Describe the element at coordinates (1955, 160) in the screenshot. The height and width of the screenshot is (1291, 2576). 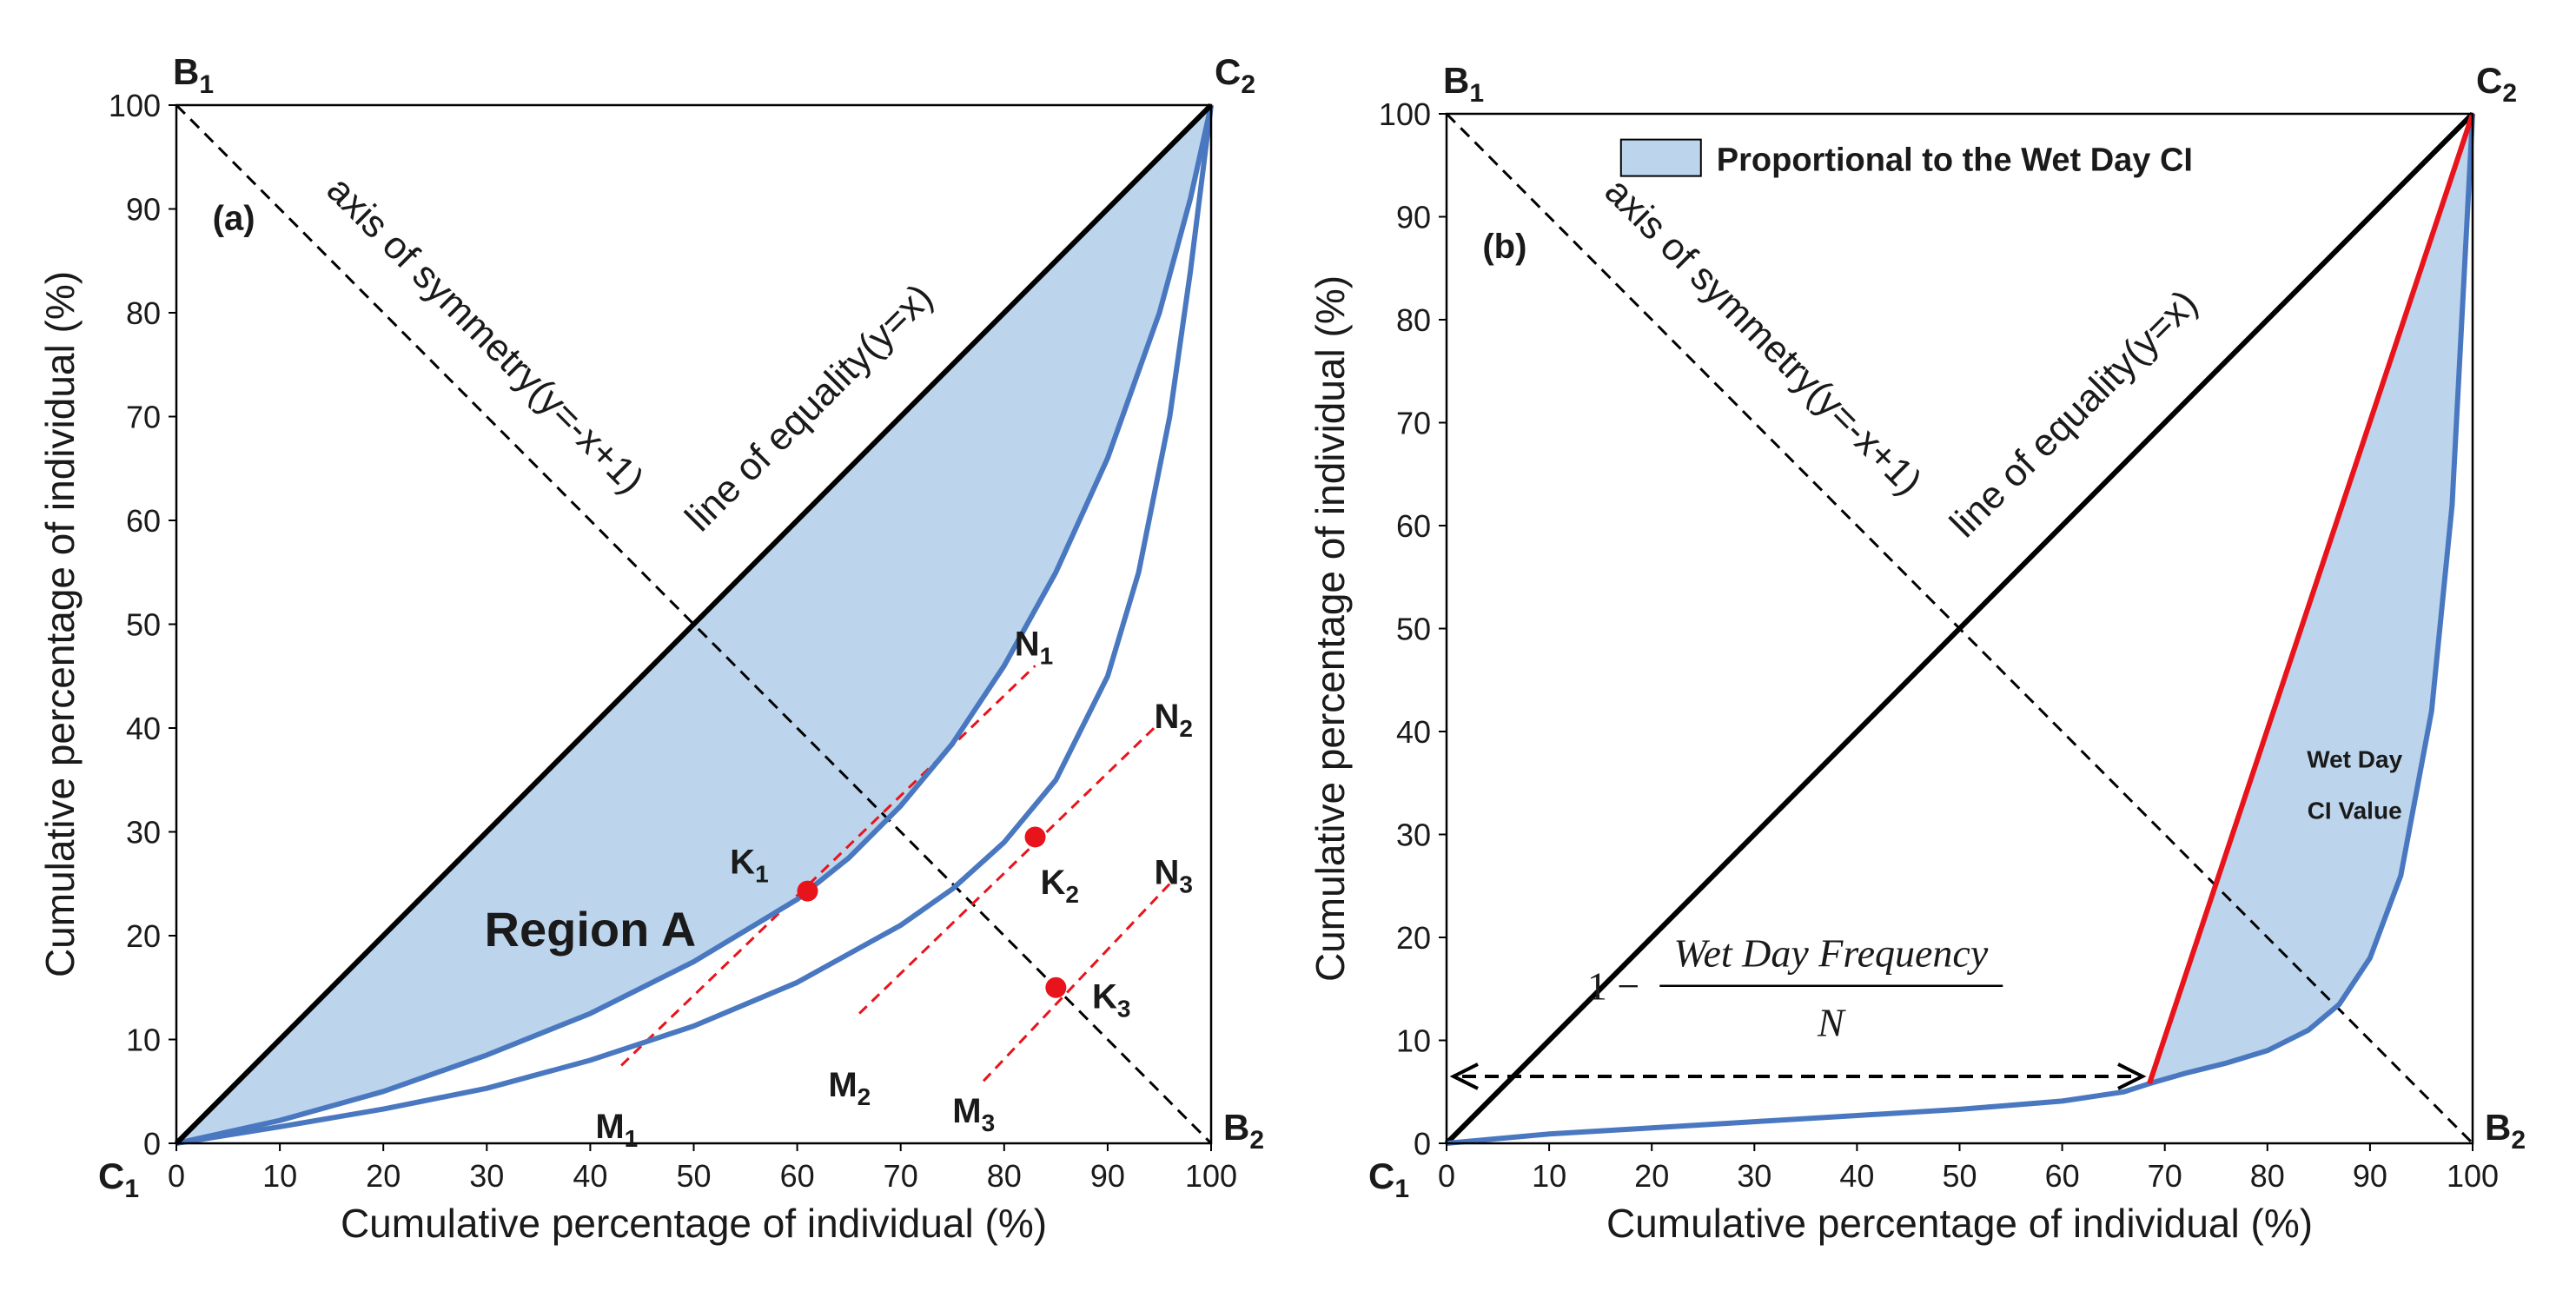
I see `legend-label: Proportional to the Wet Day CI` at that location.